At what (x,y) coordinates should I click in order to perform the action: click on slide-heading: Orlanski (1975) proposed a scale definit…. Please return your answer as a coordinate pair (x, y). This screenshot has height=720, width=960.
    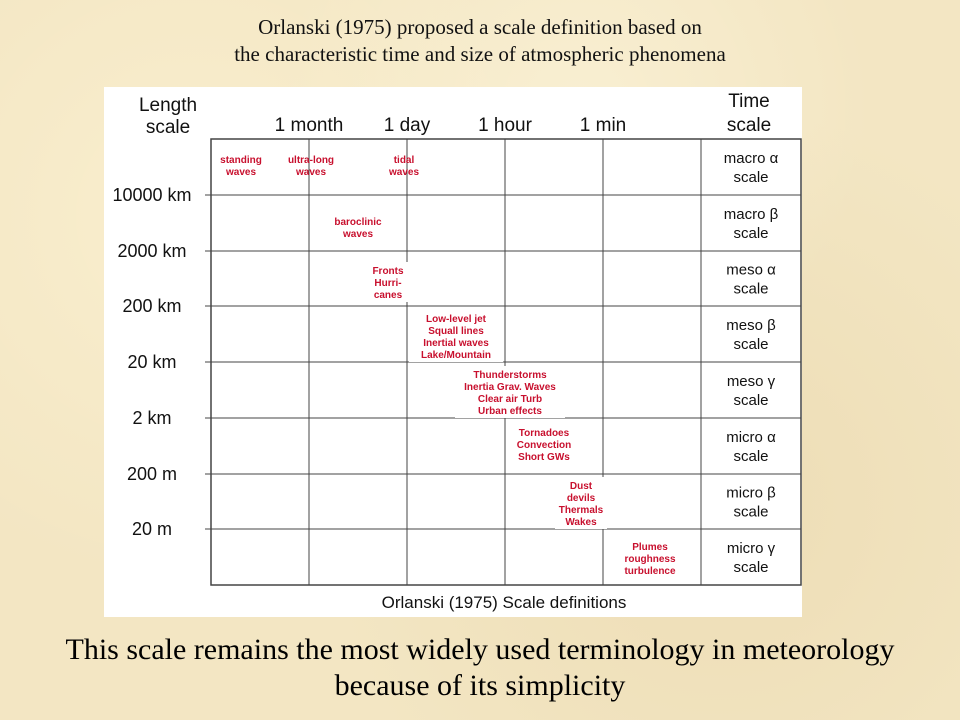
    Looking at the image, I should click on (480, 41).